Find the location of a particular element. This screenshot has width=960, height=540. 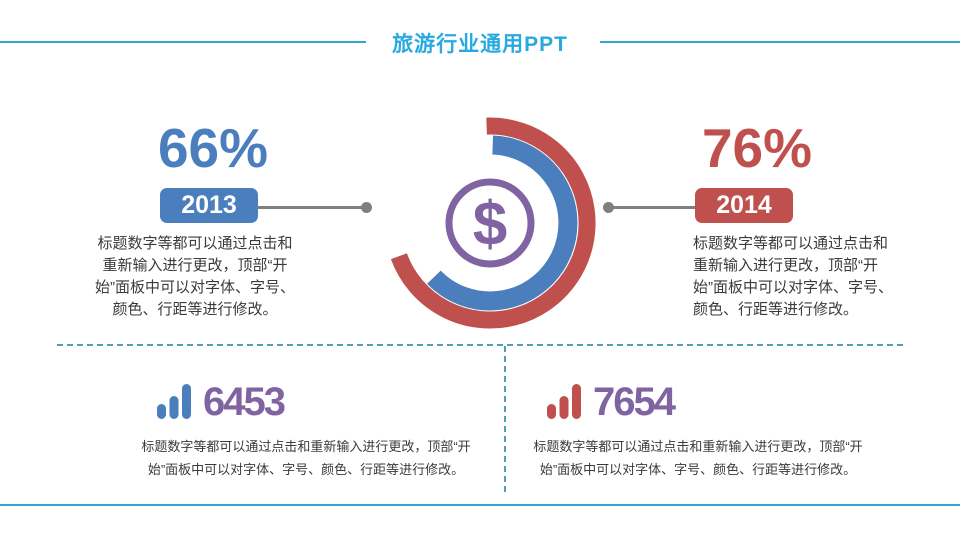

center-arc-graphic: $ is located at coordinates (493, 223).